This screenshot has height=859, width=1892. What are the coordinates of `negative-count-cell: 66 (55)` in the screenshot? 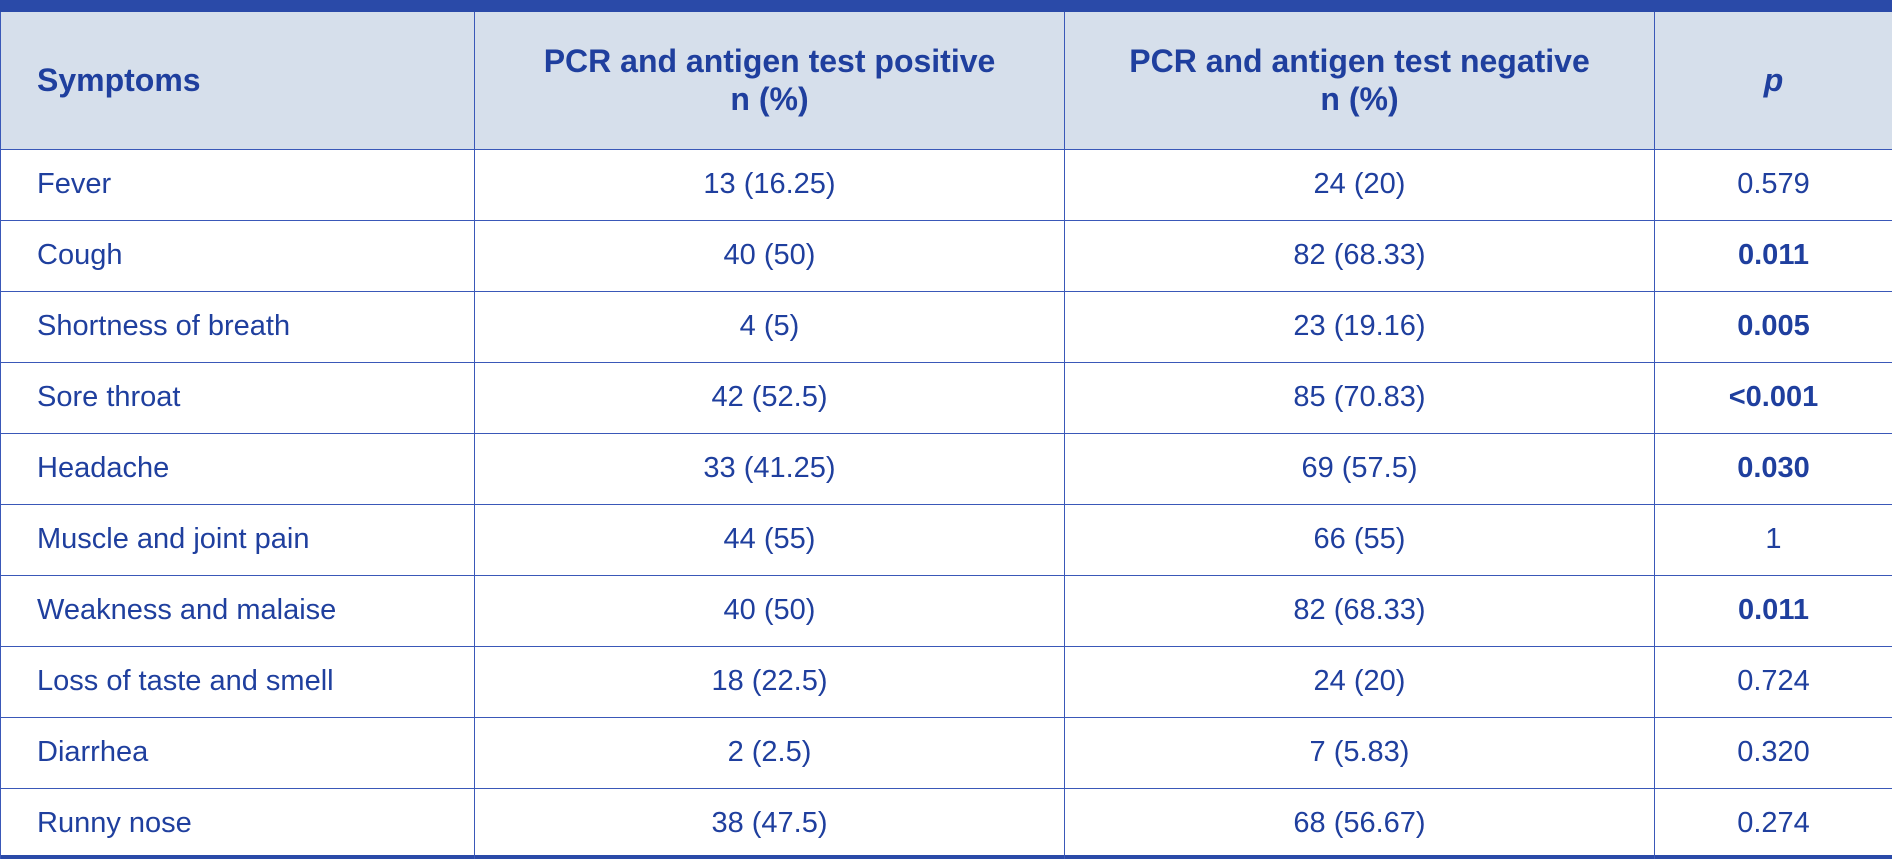 It's located at (1359, 539).